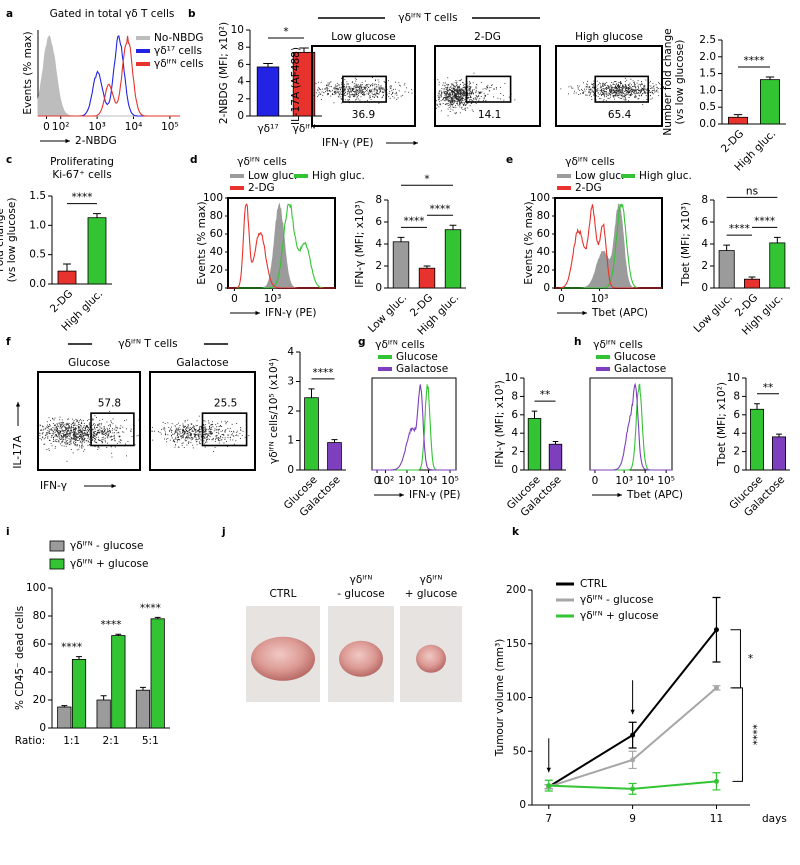 The height and width of the screenshot is (865, 800). Describe the element at coordinates (633, 789) in the screenshot. I see `point` at that location.